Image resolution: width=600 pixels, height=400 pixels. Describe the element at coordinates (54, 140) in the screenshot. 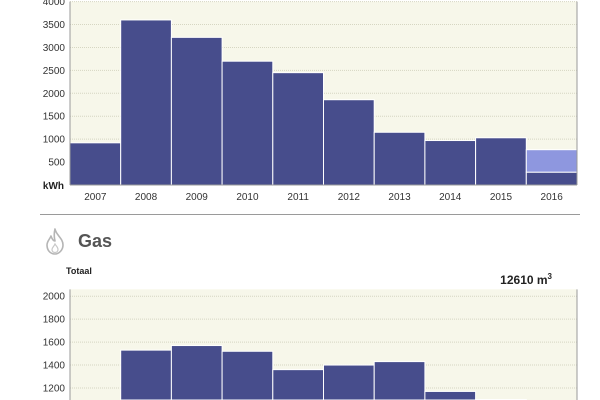

I see `y-tick-label: 1000` at that location.